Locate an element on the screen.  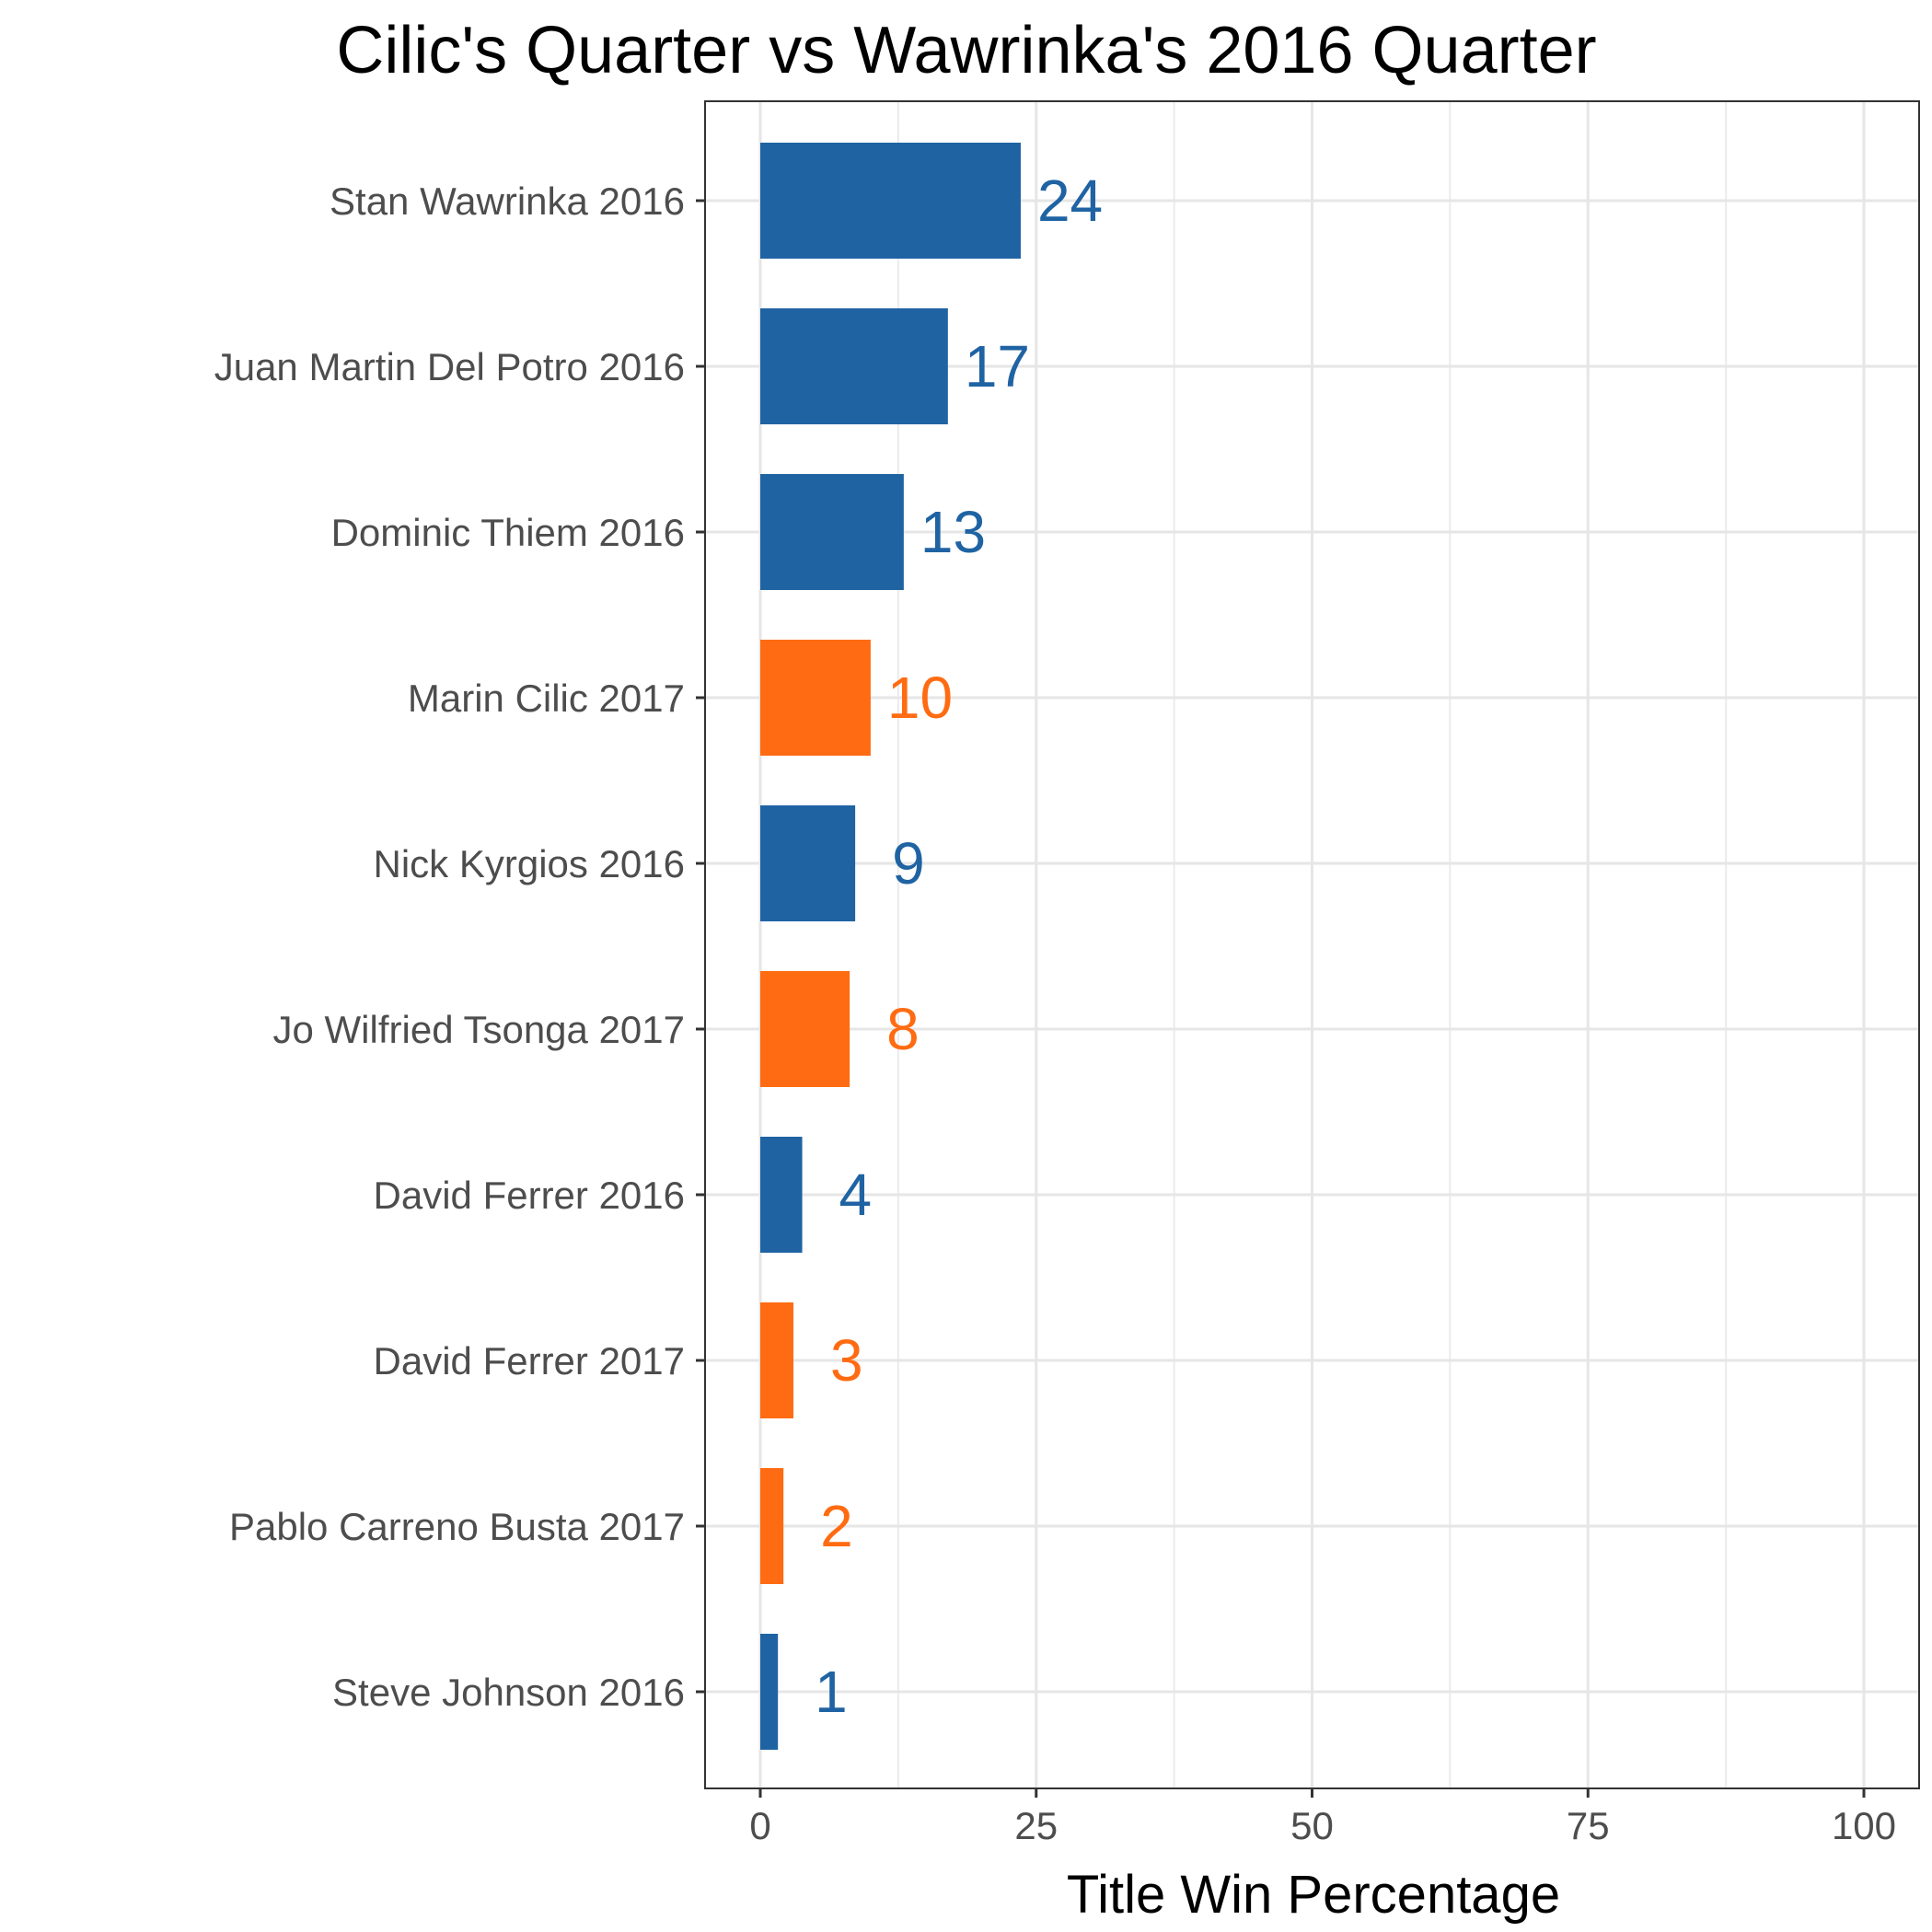
x-tick-label: 100 is located at coordinates (1864, 1826).